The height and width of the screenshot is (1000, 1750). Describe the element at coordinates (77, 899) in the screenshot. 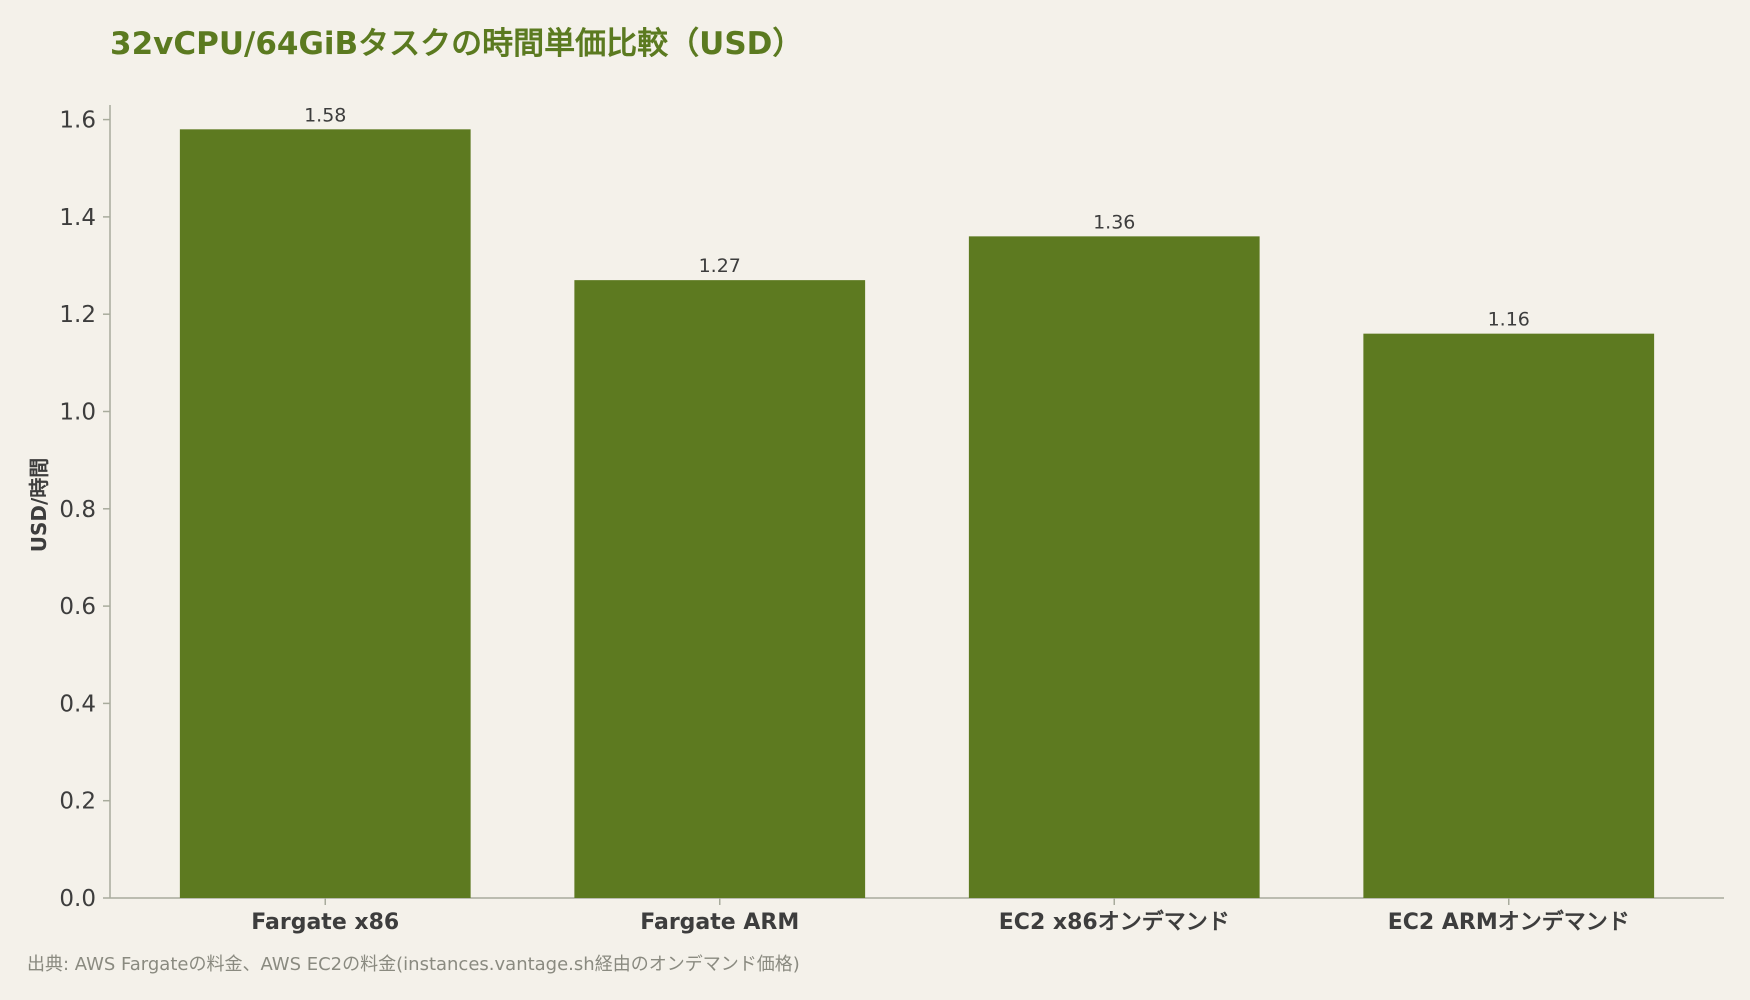

I see `y-tick-label: 0.0` at that location.